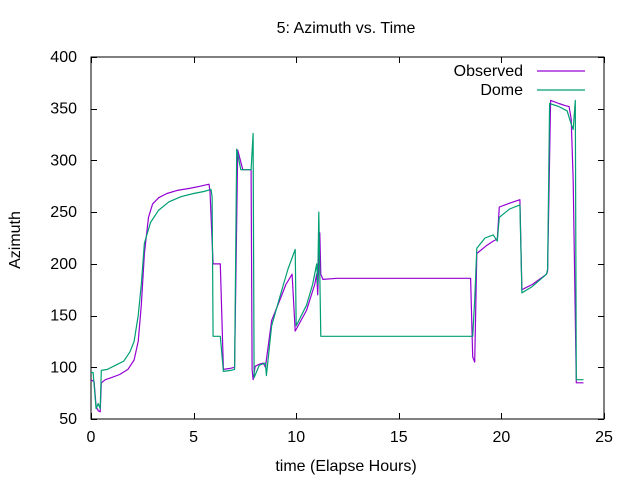 The height and width of the screenshot is (480, 640). I want to click on legend-label-observed: Observed, so click(488, 71).